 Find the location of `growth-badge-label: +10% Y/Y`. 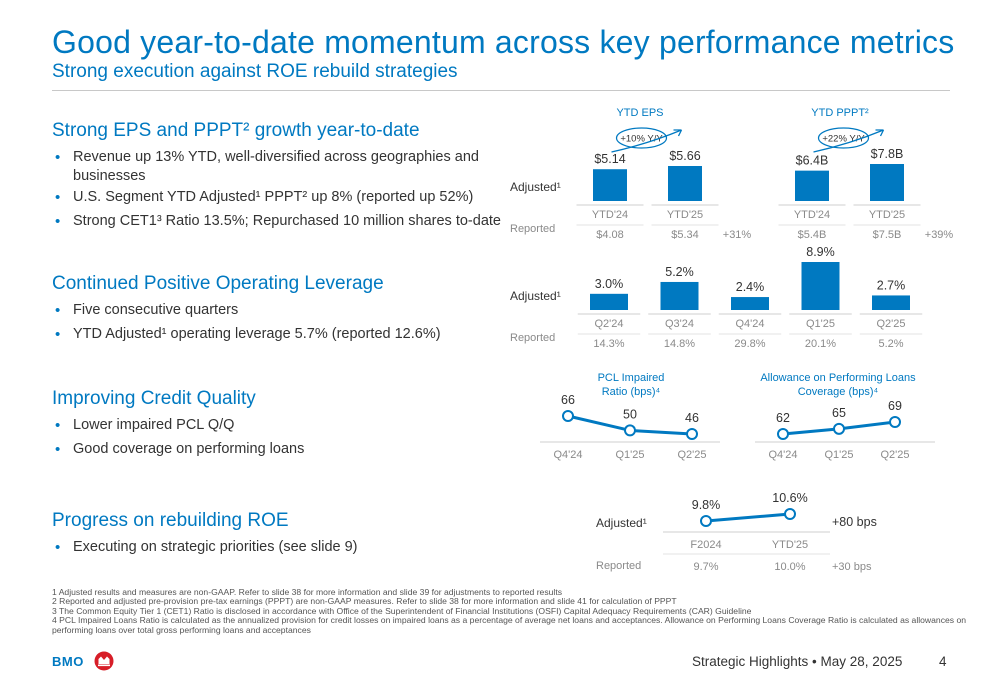

growth-badge-label: +10% Y/Y is located at coordinates (641, 139).